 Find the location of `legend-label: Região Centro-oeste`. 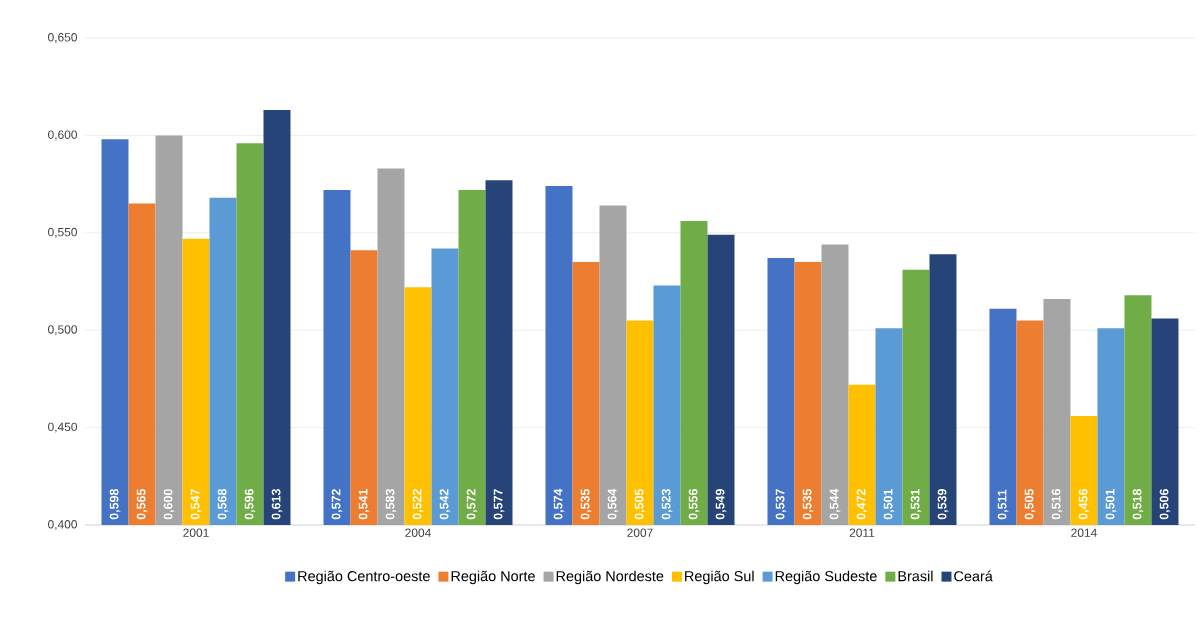

legend-label: Região Centro-oeste is located at coordinates (364, 577).